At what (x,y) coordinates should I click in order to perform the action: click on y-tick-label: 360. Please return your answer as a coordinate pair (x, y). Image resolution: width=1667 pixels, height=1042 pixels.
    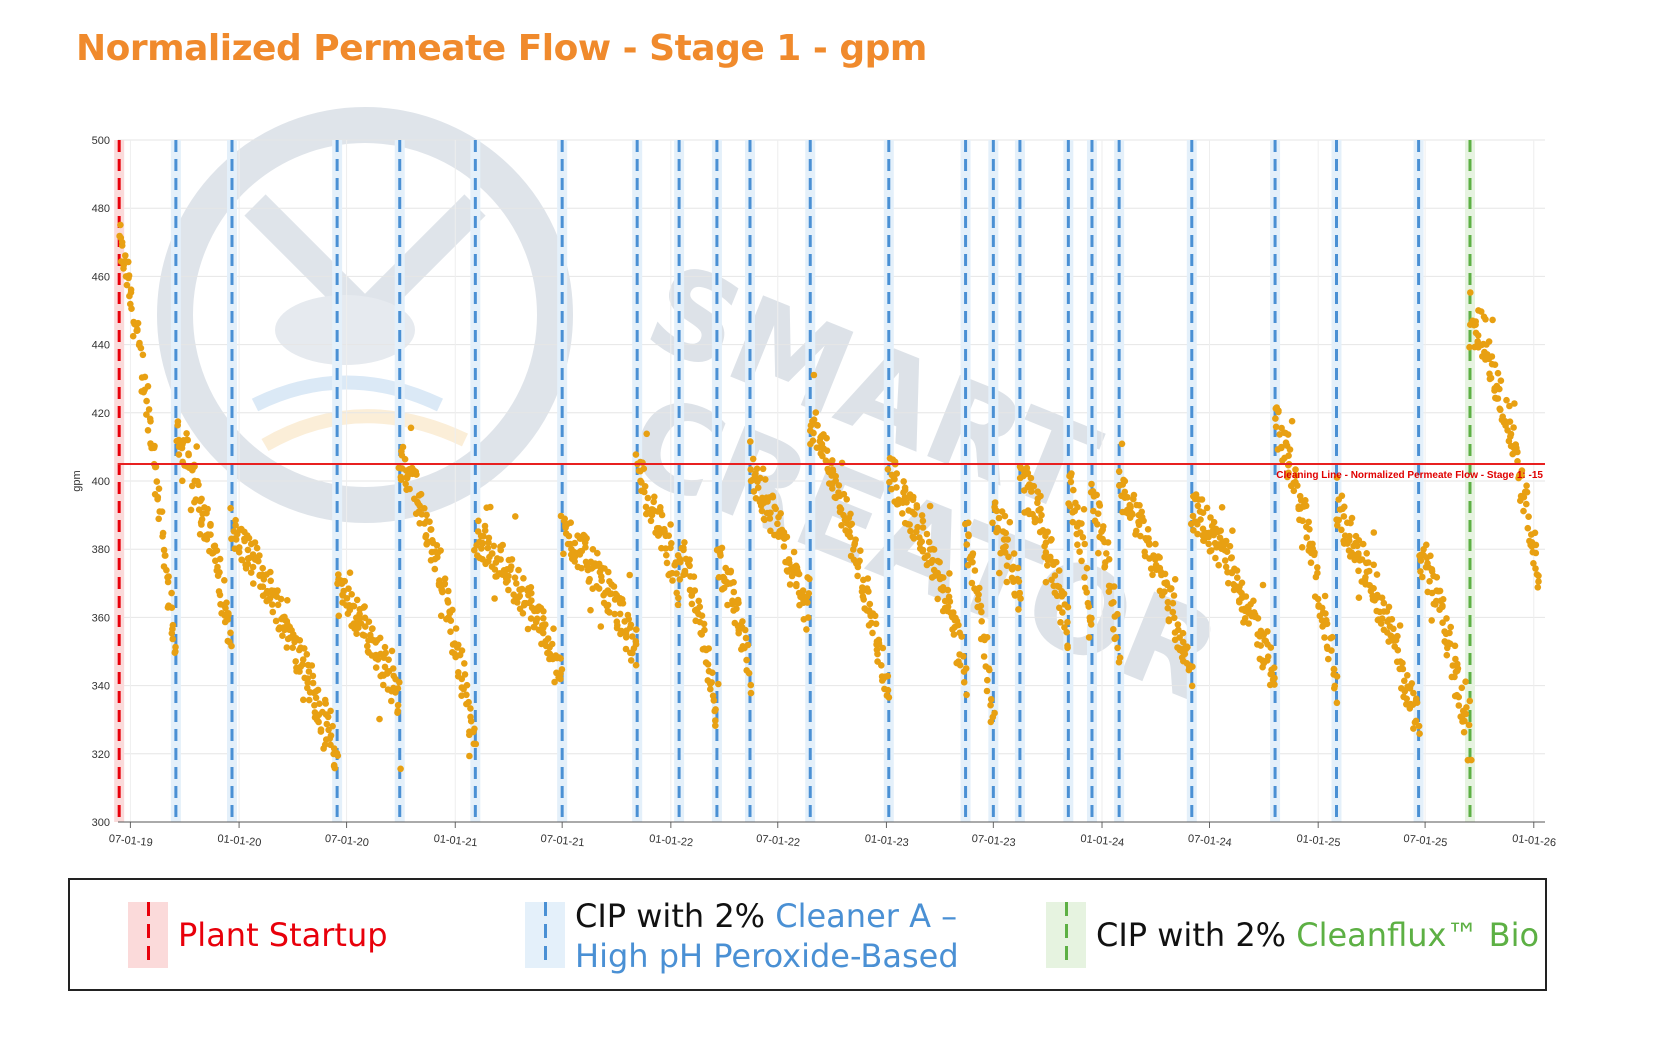
    Looking at the image, I should click on (101, 618).